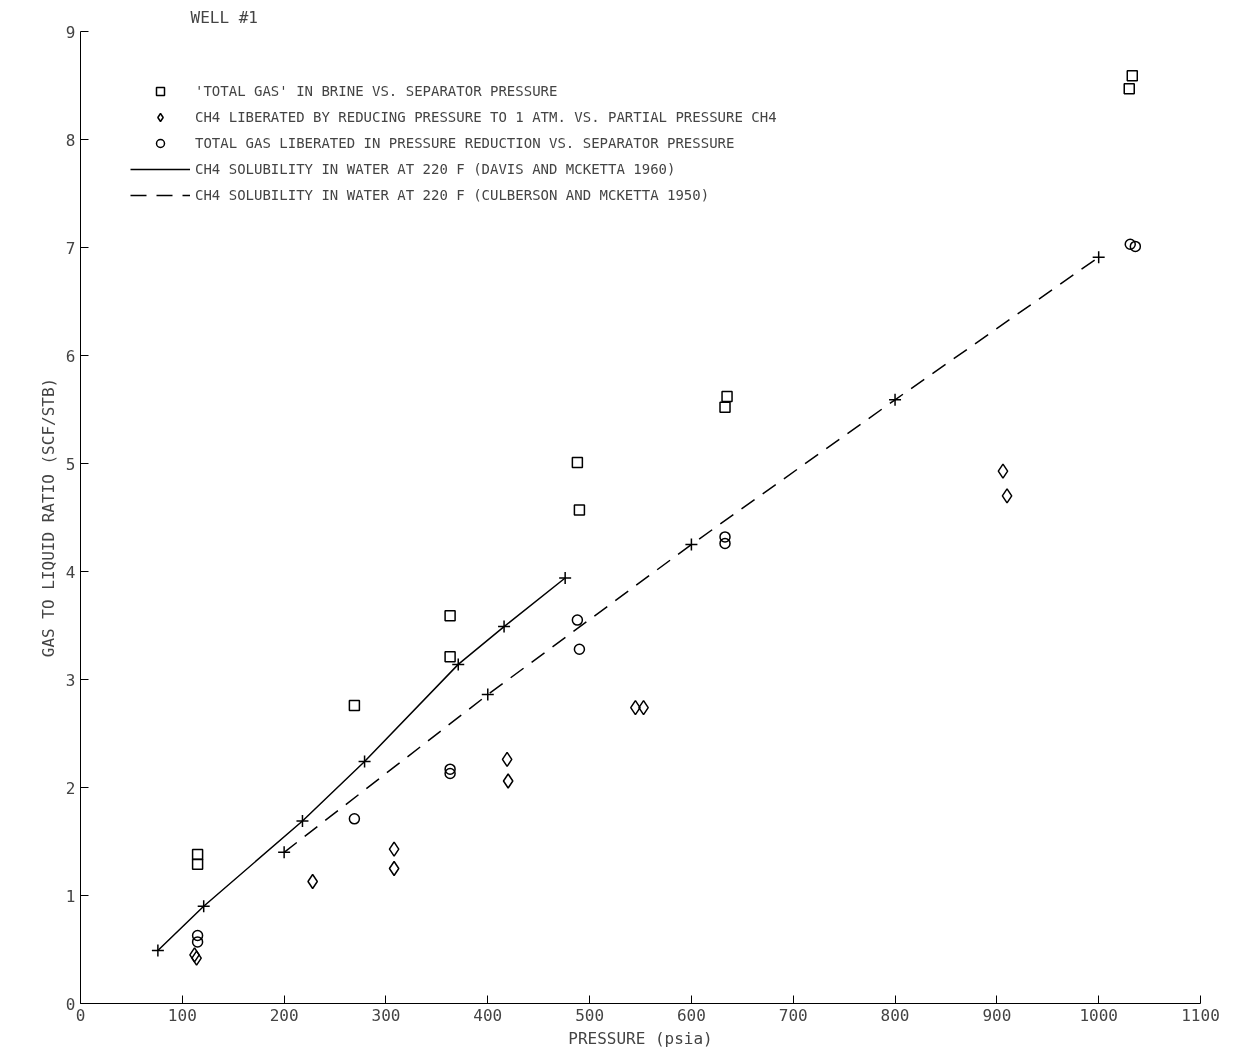 This screenshot has width=1260, height=1059. What do you see at coordinates (70, 896) in the screenshot?
I see `y-tick-label: 1` at bounding box center [70, 896].